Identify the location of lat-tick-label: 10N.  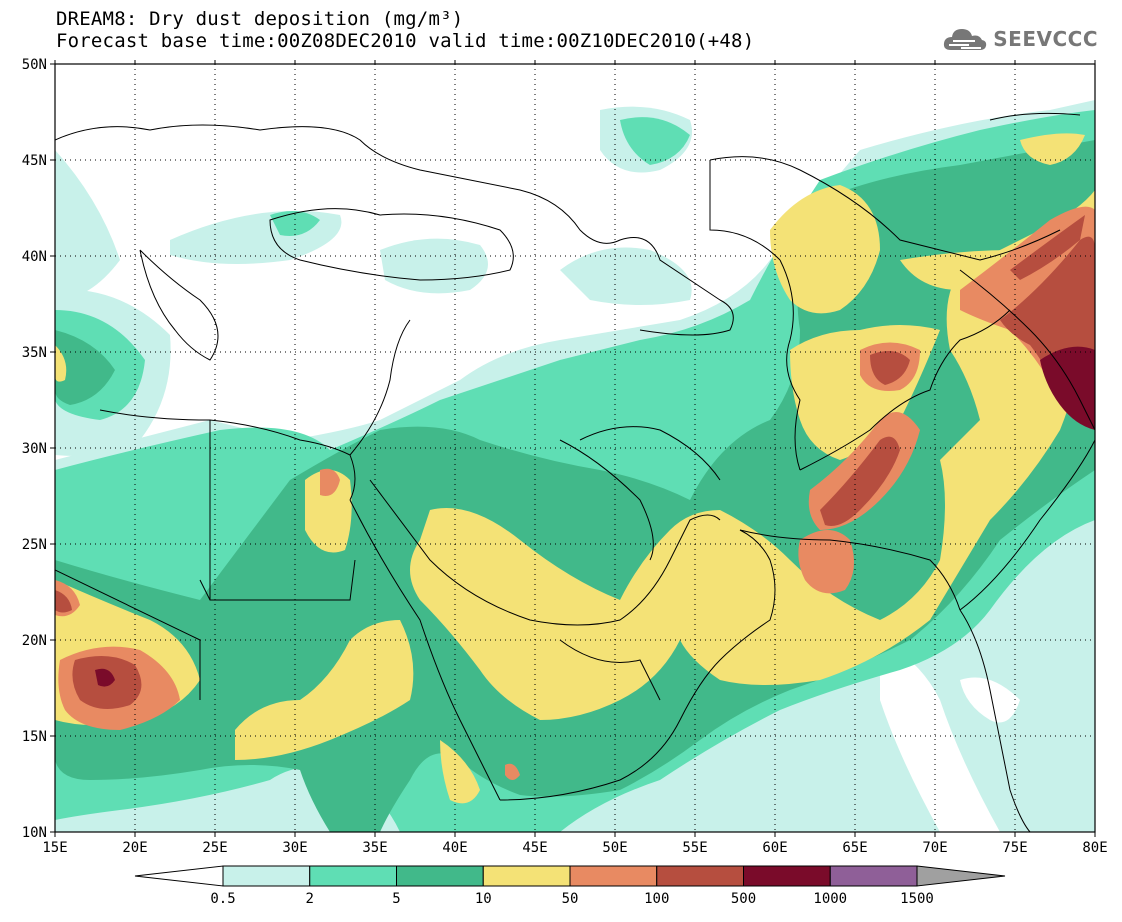
(34, 833).